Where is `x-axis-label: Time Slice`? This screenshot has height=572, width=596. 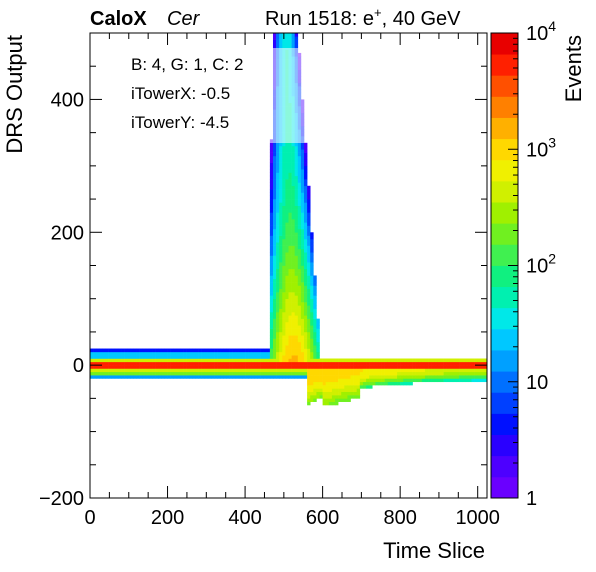 x-axis-label: Time Slice is located at coordinates (434, 550).